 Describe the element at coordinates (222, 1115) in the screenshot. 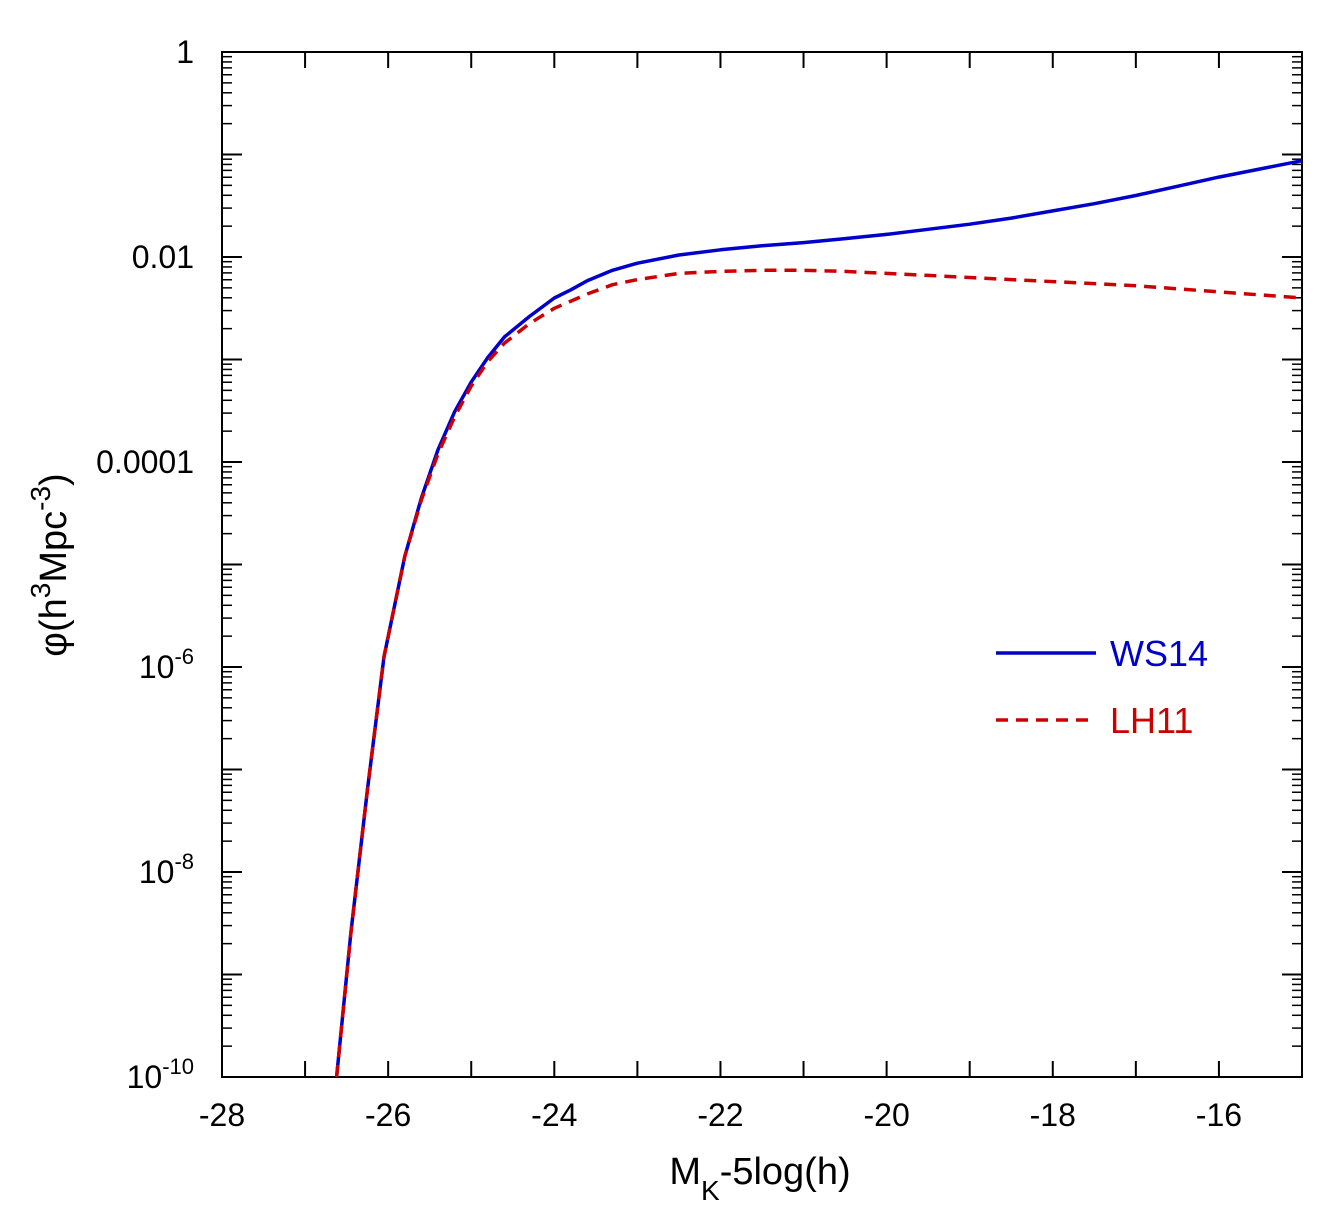

I see `x-tick-label: -28` at that location.